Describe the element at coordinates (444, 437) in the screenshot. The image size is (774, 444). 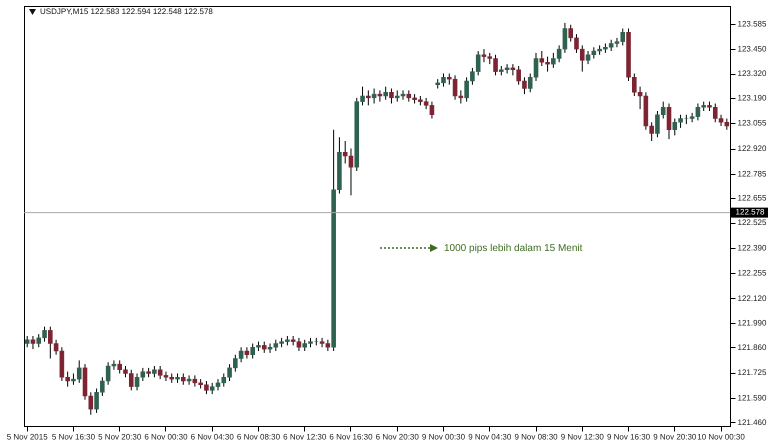
I see `x-tick-label: 9 Nov 00:30` at that location.